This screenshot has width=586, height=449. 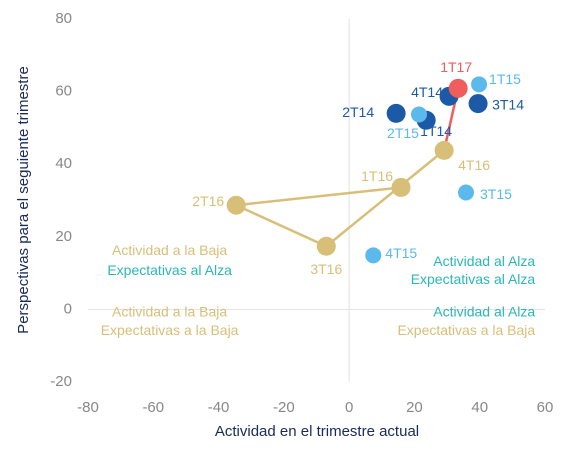 I want to click on x-tick-label: 40, so click(x=479, y=407).